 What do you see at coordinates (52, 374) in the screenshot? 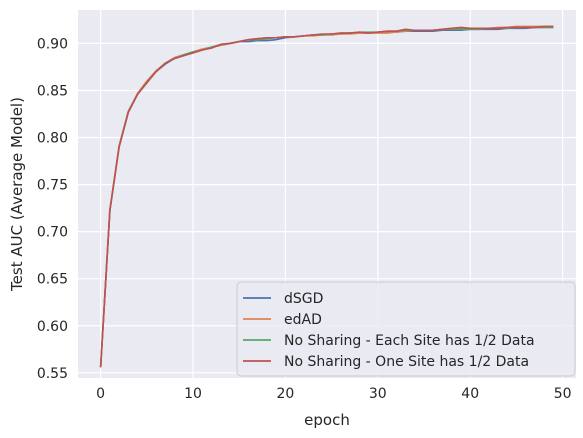
I see `y-tick-label: 0.55` at bounding box center [52, 374].